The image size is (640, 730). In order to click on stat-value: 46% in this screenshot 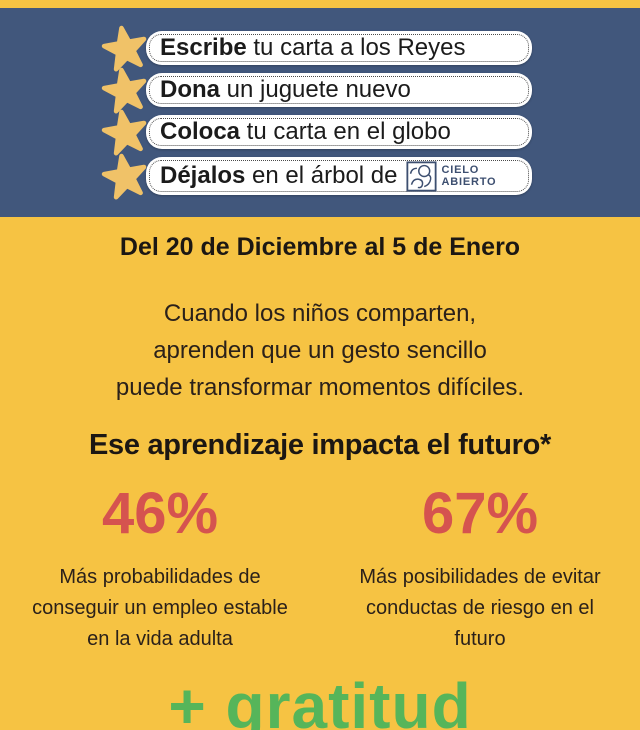, I will do `click(160, 513)`.